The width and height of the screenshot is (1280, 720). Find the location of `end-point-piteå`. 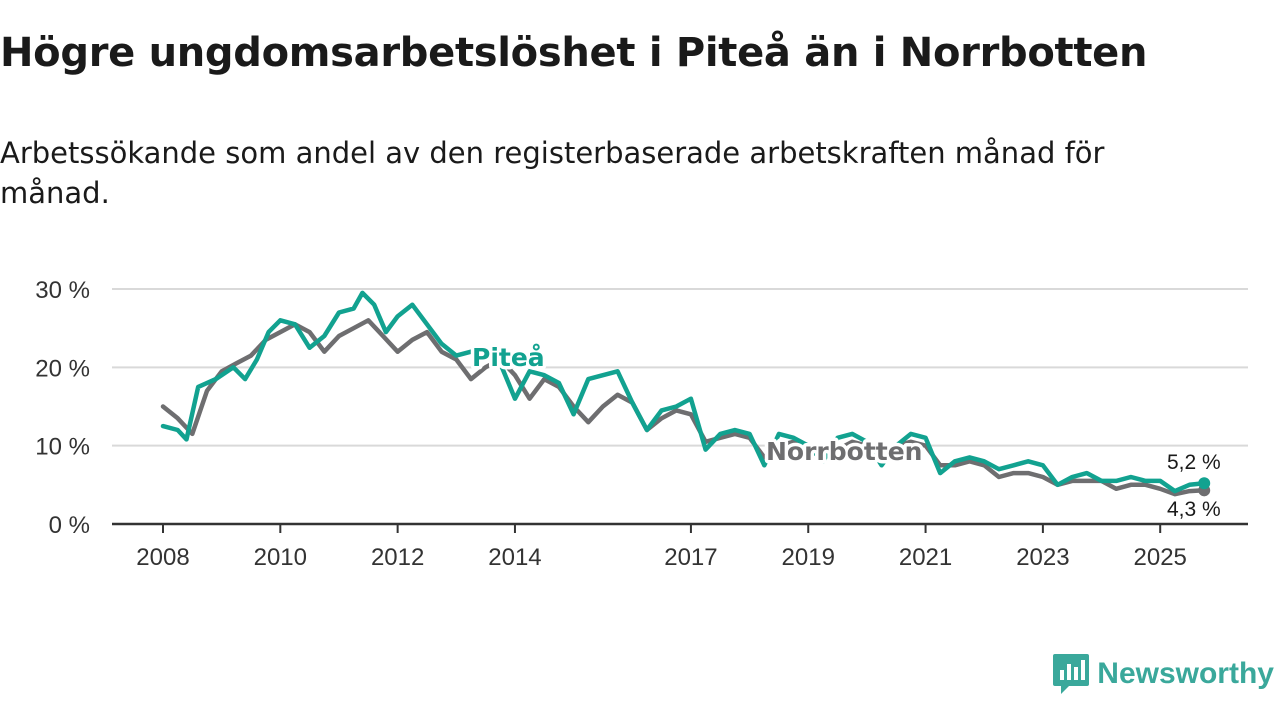

end-point-piteå is located at coordinates (1204, 483).